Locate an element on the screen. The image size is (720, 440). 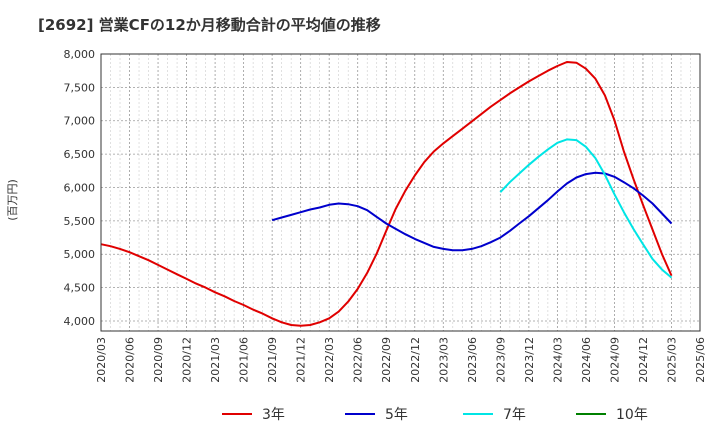
x-tick-label: 2025/03 is located at coordinates (671, 360).